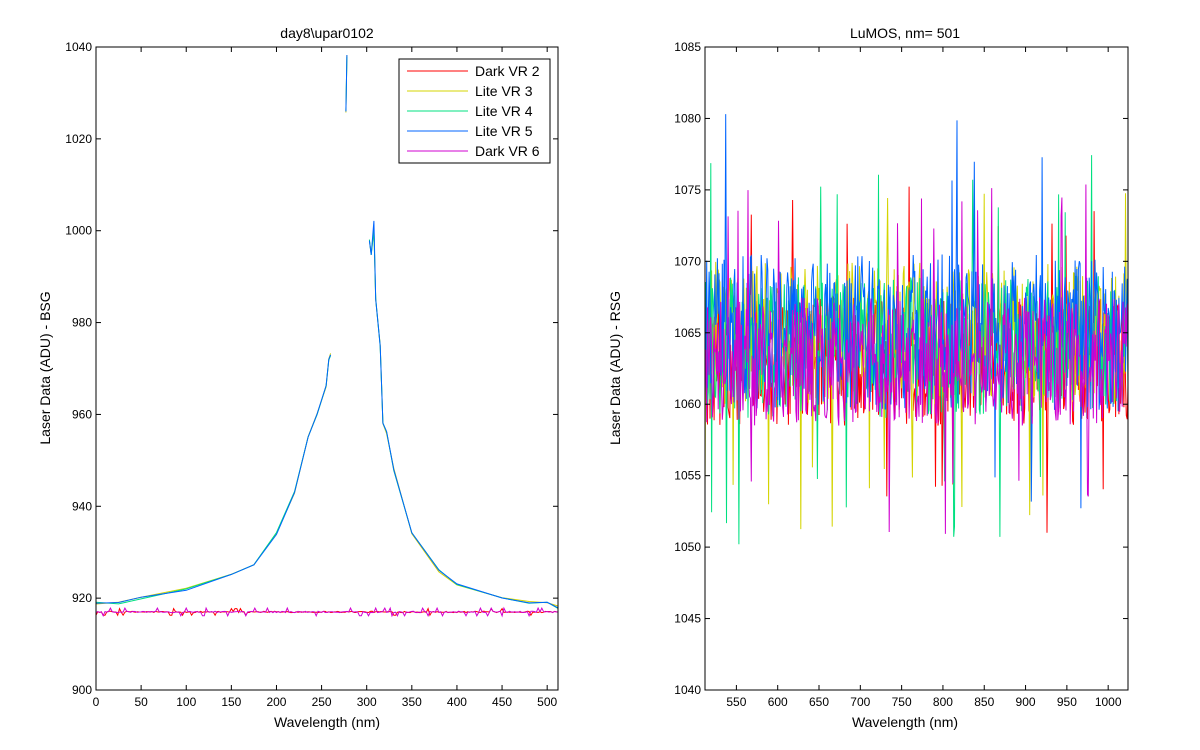 The width and height of the screenshot is (1200, 750). I want to click on legend-label: Lite VR 5, so click(504, 131).